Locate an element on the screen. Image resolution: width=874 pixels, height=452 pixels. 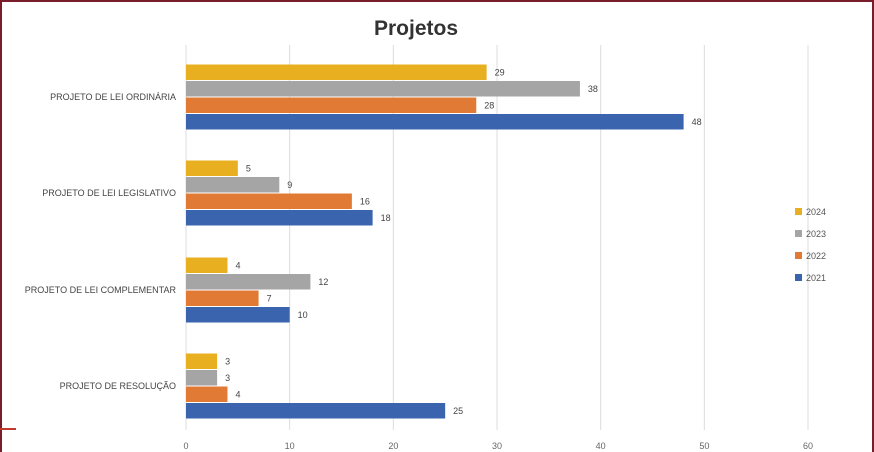
x-tick-label: 0 is located at coordinates (185, 446).